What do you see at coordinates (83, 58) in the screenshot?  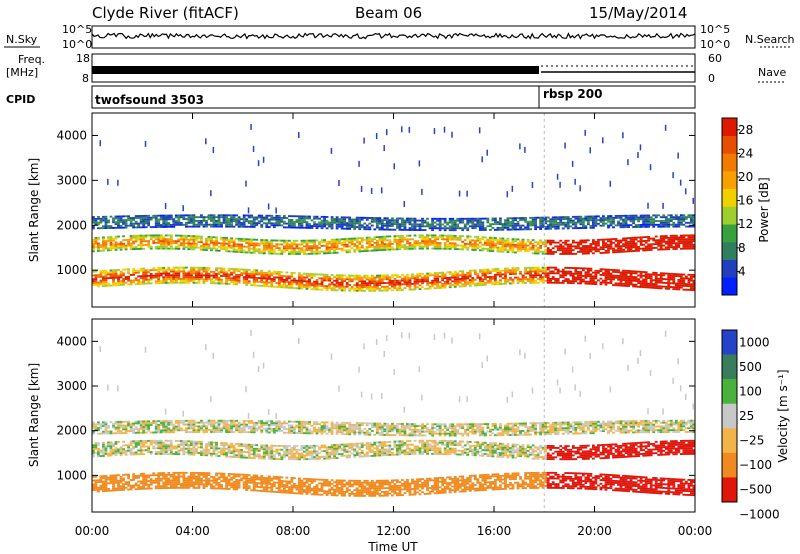 I see `freq-tick-top: 18` at bounding box center [83, 58].